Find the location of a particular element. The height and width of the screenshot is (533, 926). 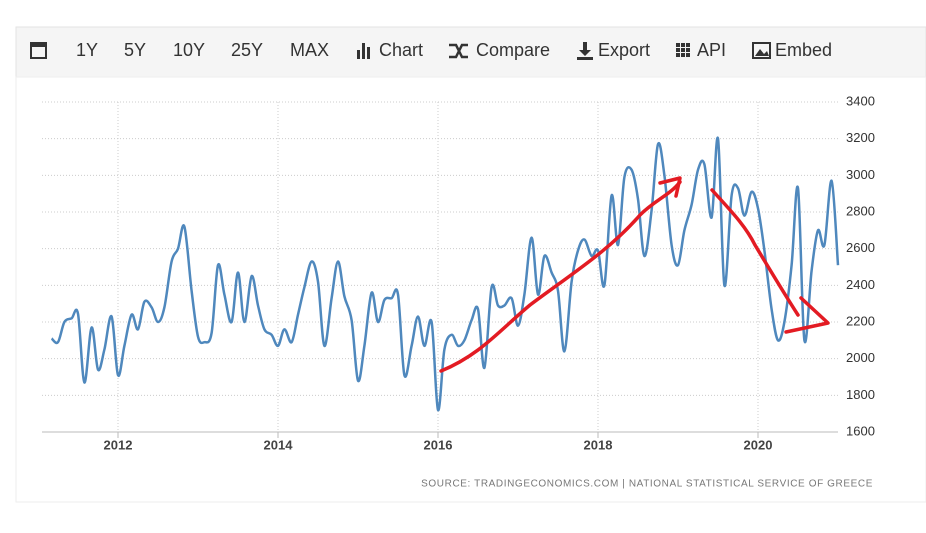

compare-icon is located at coordinates (458, 51).